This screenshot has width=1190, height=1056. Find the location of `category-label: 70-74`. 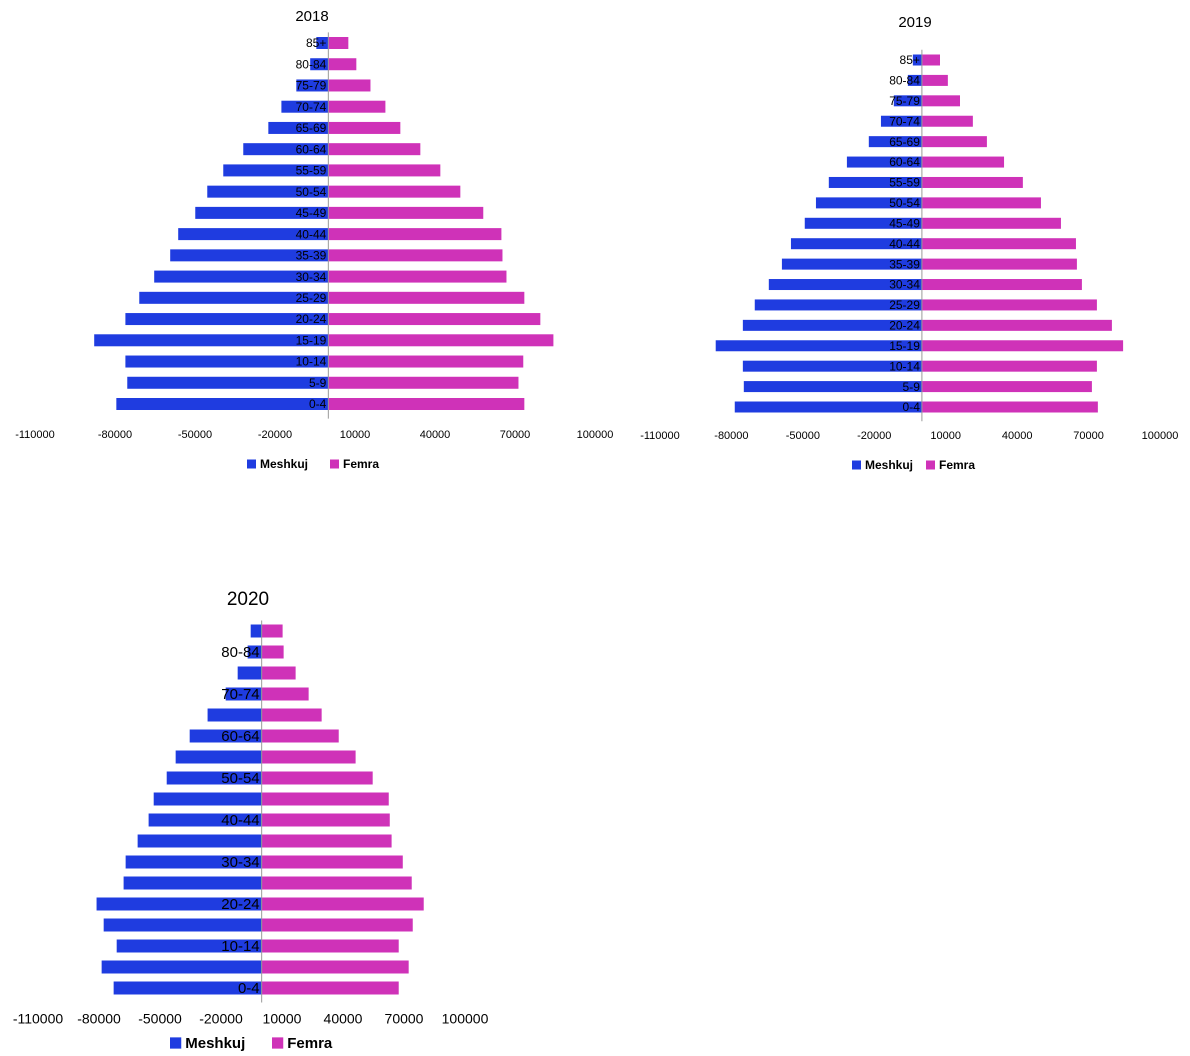

category-label: 70-74 is located at coordinates (904, 121).